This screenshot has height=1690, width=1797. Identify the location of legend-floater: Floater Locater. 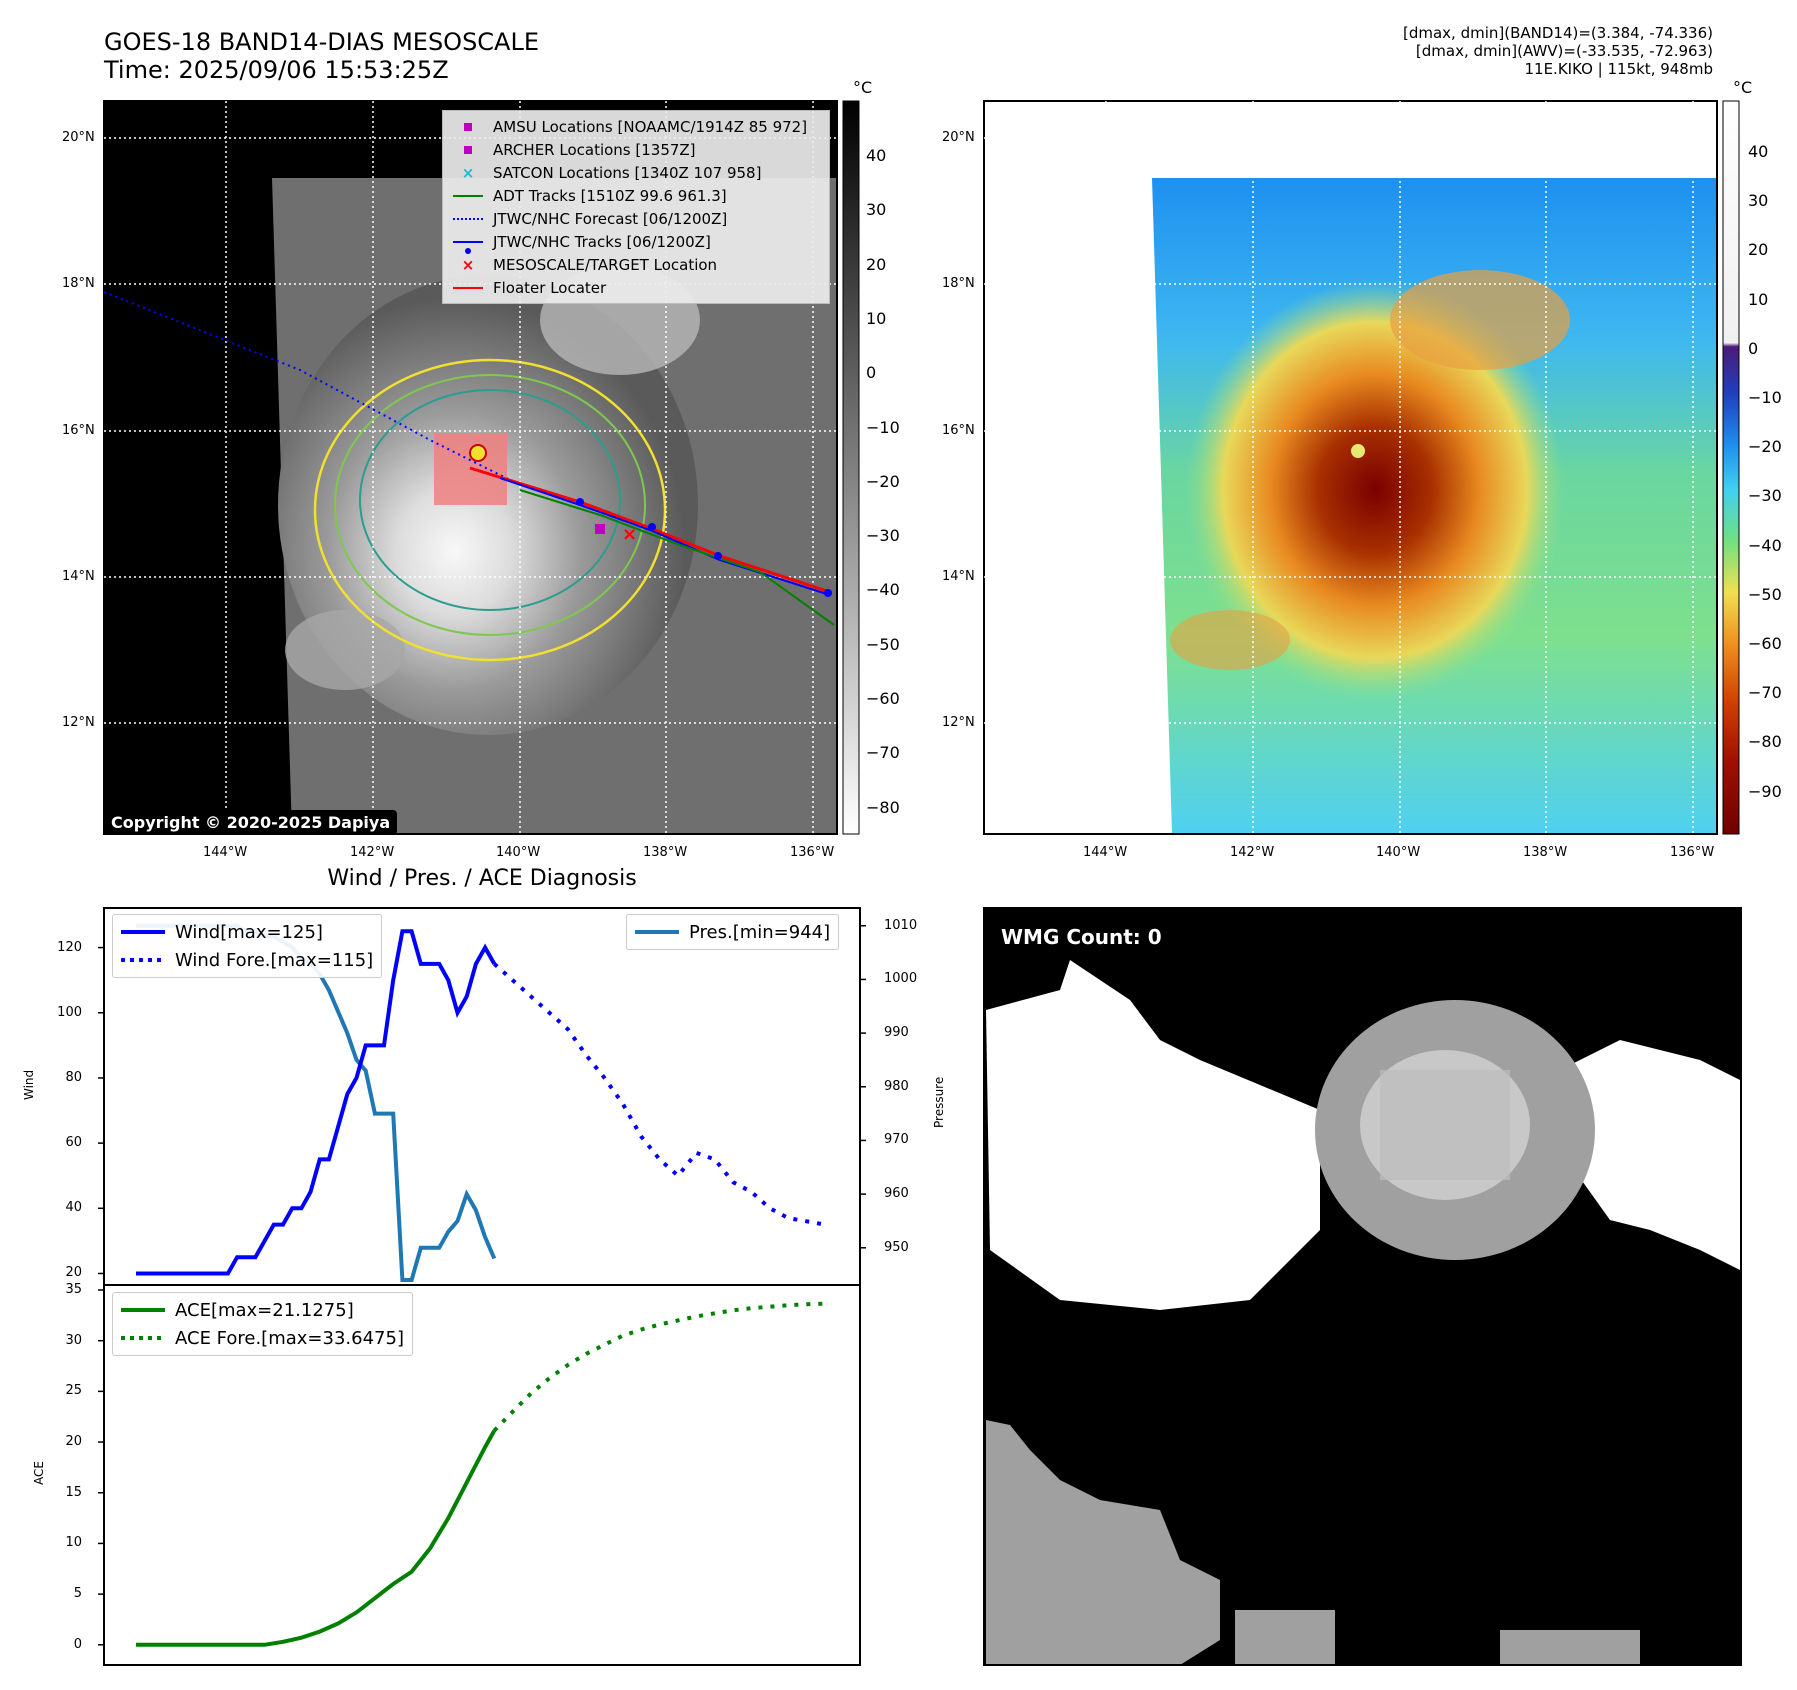
(636, 287).